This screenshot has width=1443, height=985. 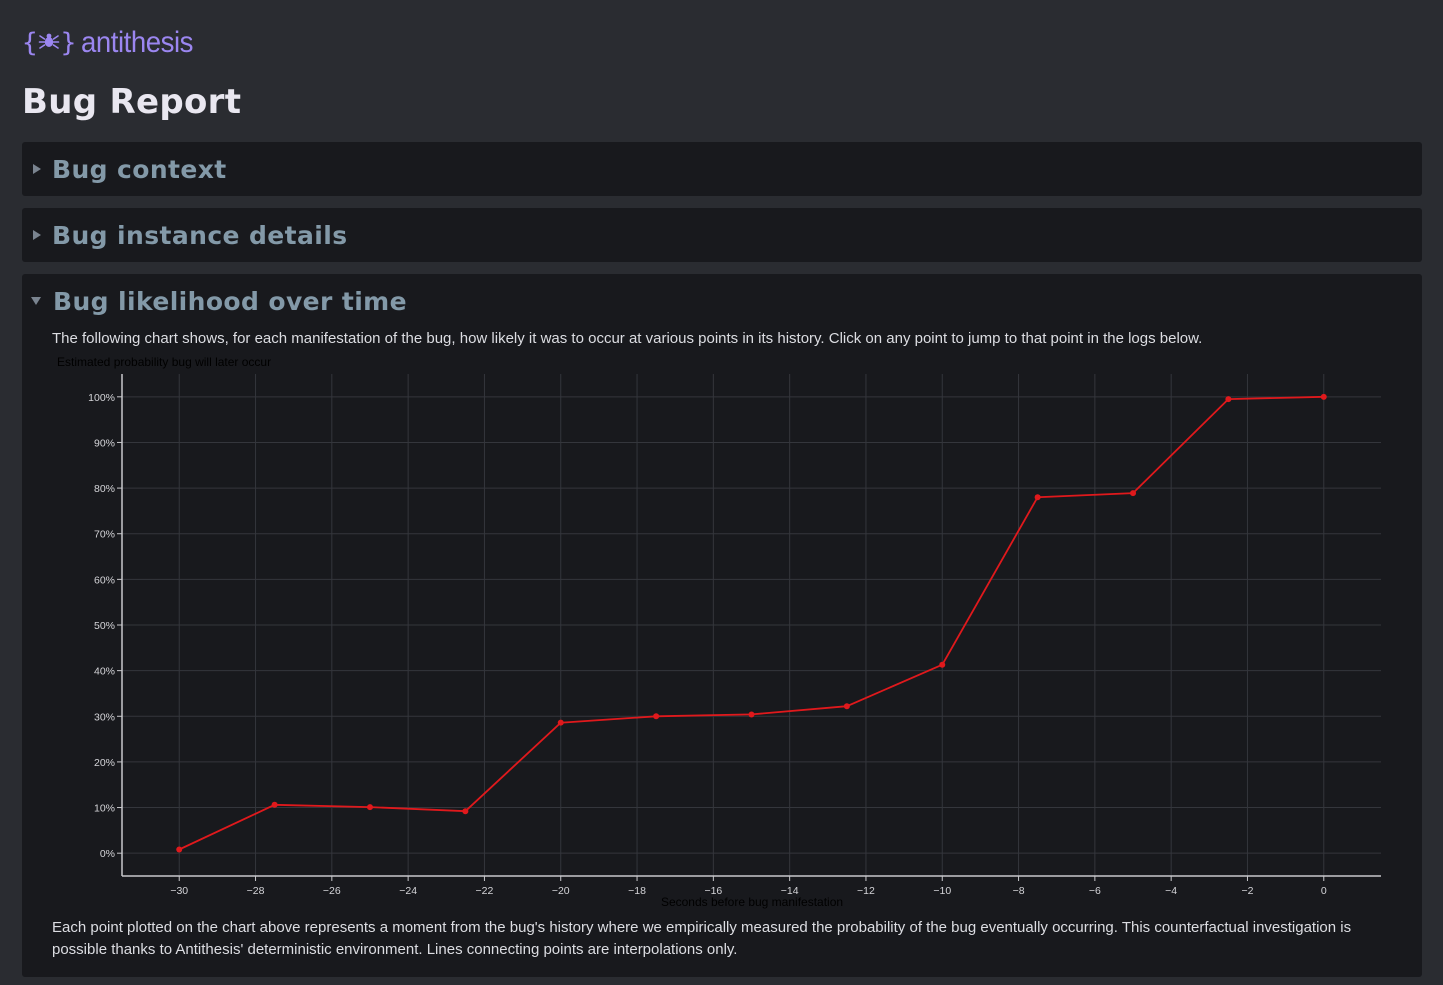 I want to click on section-header-bug-context: Bug context, so click(x=722, y=169).